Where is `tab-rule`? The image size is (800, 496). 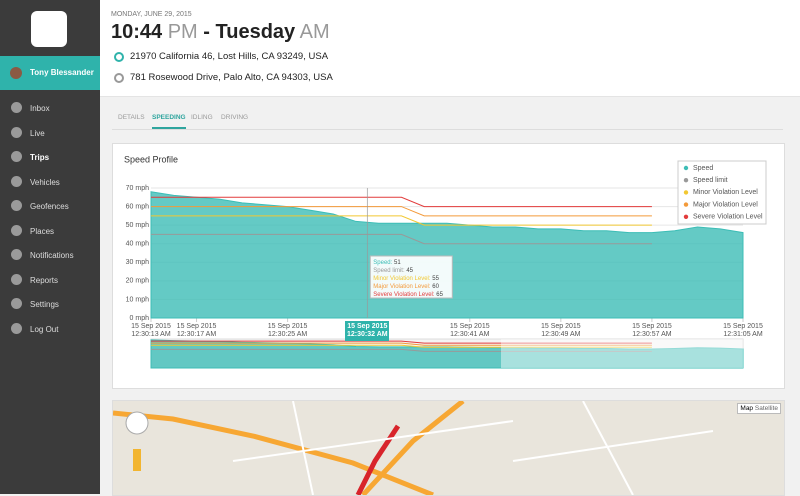 tab-rule is located at coordinates (447, 129).